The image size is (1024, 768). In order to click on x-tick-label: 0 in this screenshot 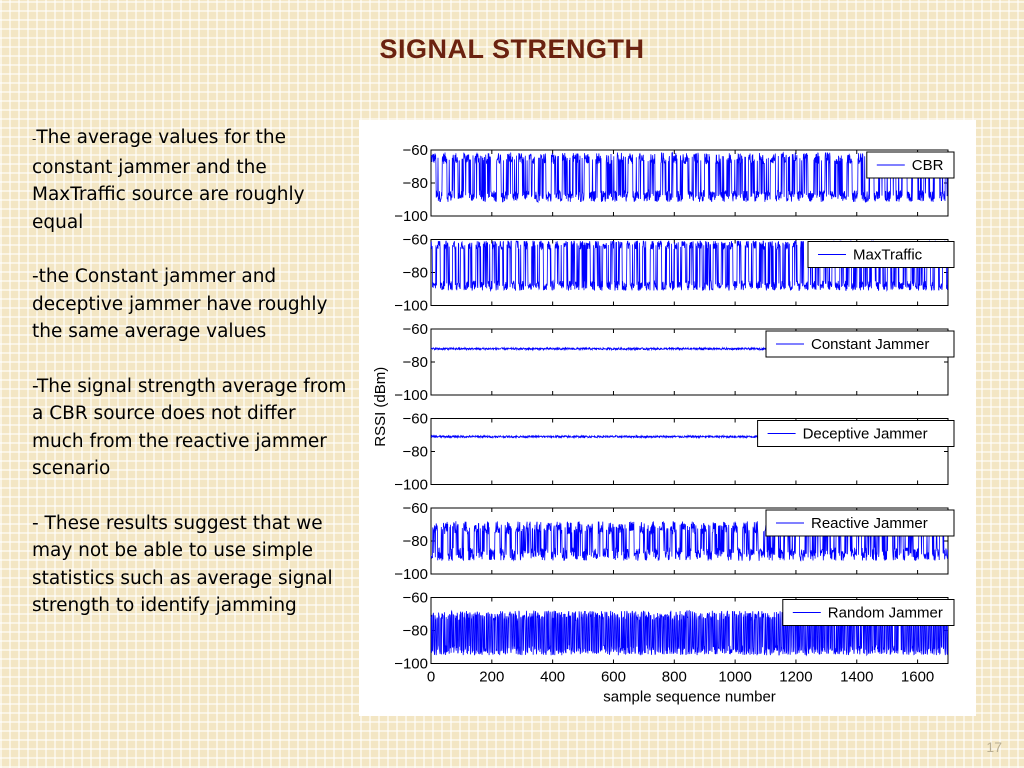, I will do `click(431, 677)`.